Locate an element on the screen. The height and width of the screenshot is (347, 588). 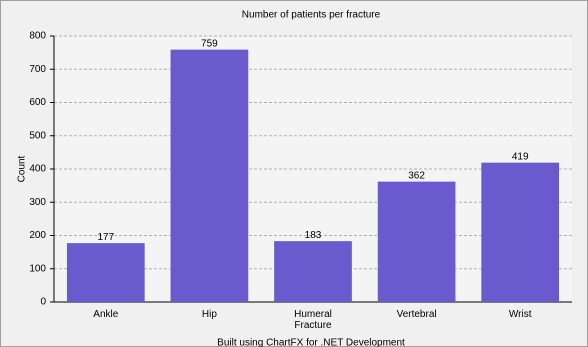
y-tick-label: 400 is located at coordinates (37, 169).